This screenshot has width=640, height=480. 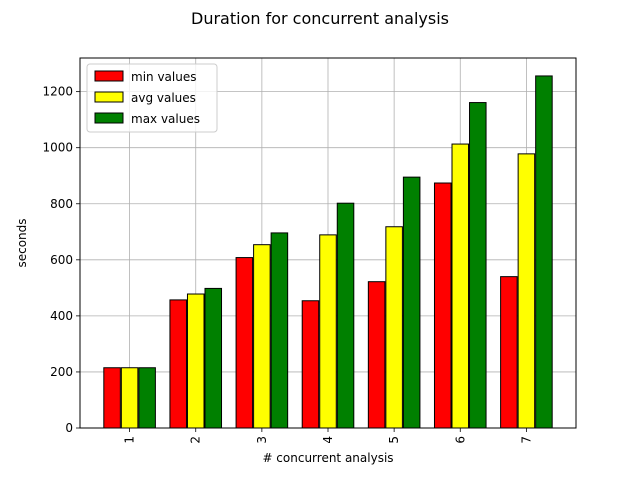 What do you see at coordinates (196, 440) in the screenshot?
I see `x-tick-label: 2` at bounding box center [196, 440].